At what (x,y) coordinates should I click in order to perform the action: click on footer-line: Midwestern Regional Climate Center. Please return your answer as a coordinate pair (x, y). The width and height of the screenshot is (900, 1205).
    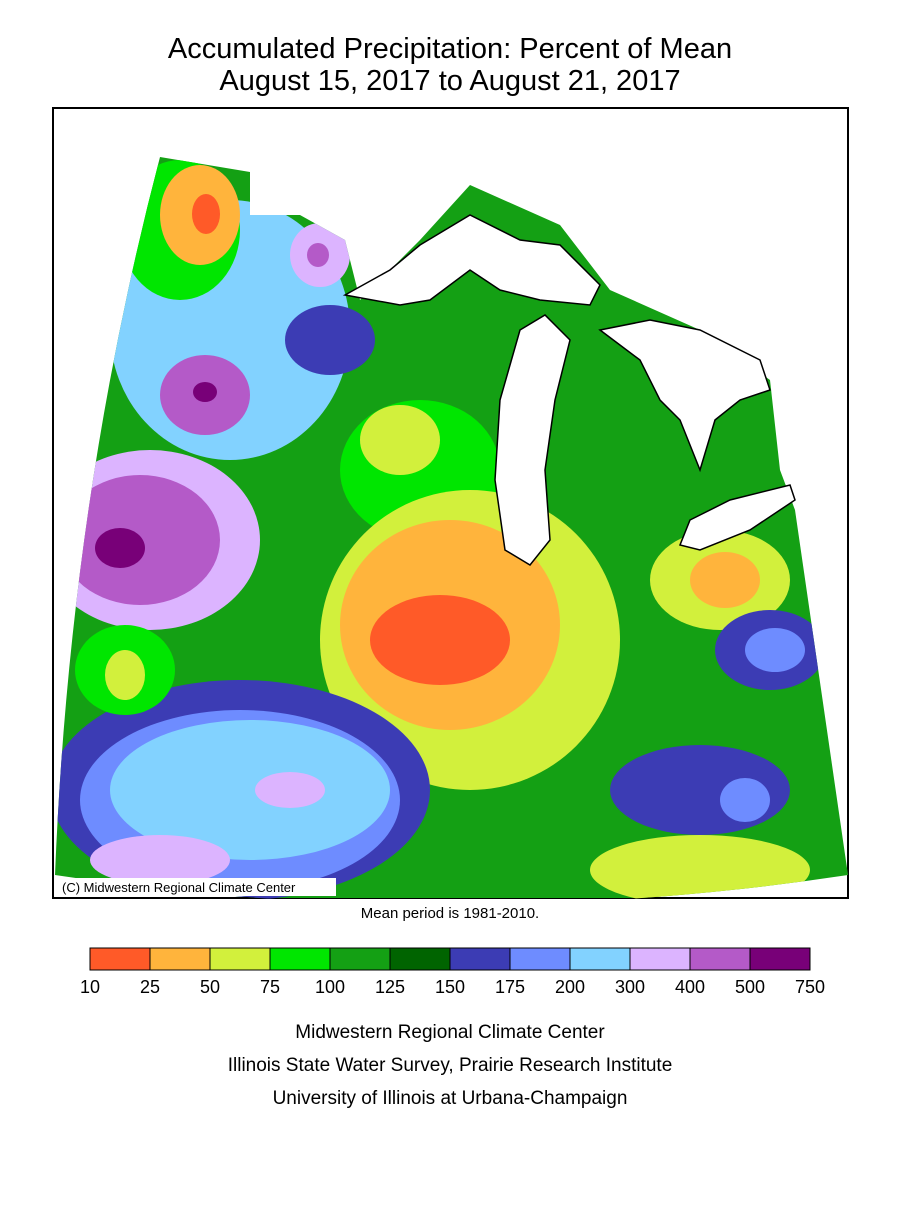
    Looking at the image, I should click on (450, 1032).